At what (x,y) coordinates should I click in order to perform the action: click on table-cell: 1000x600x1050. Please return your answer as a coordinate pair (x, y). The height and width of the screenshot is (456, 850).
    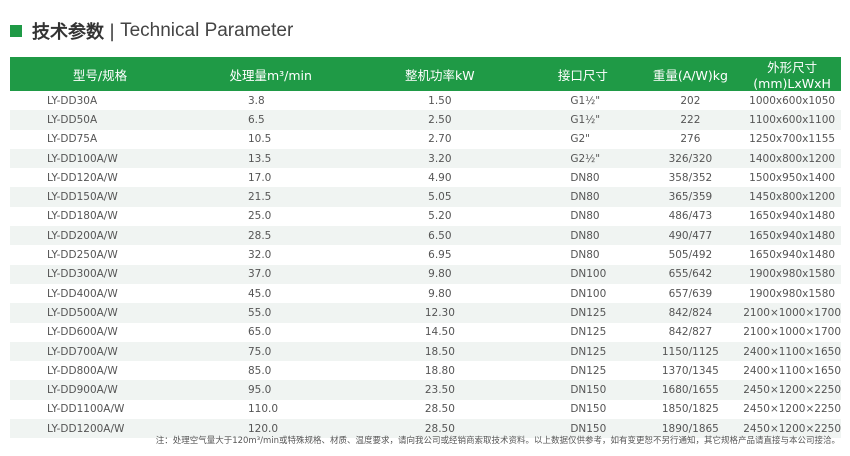
    Looking at the image, I should click on (792, 100).